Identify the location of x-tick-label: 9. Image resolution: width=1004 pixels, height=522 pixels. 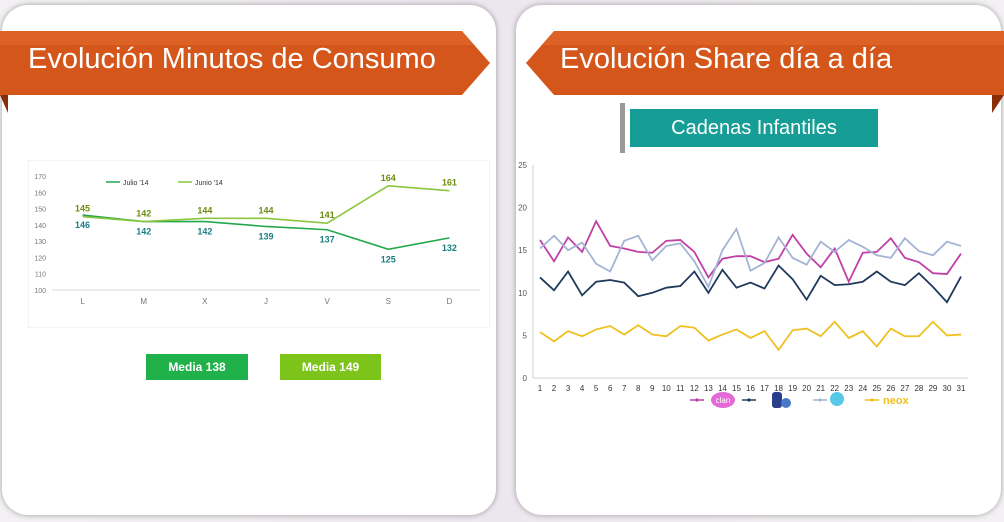
(652, 388).